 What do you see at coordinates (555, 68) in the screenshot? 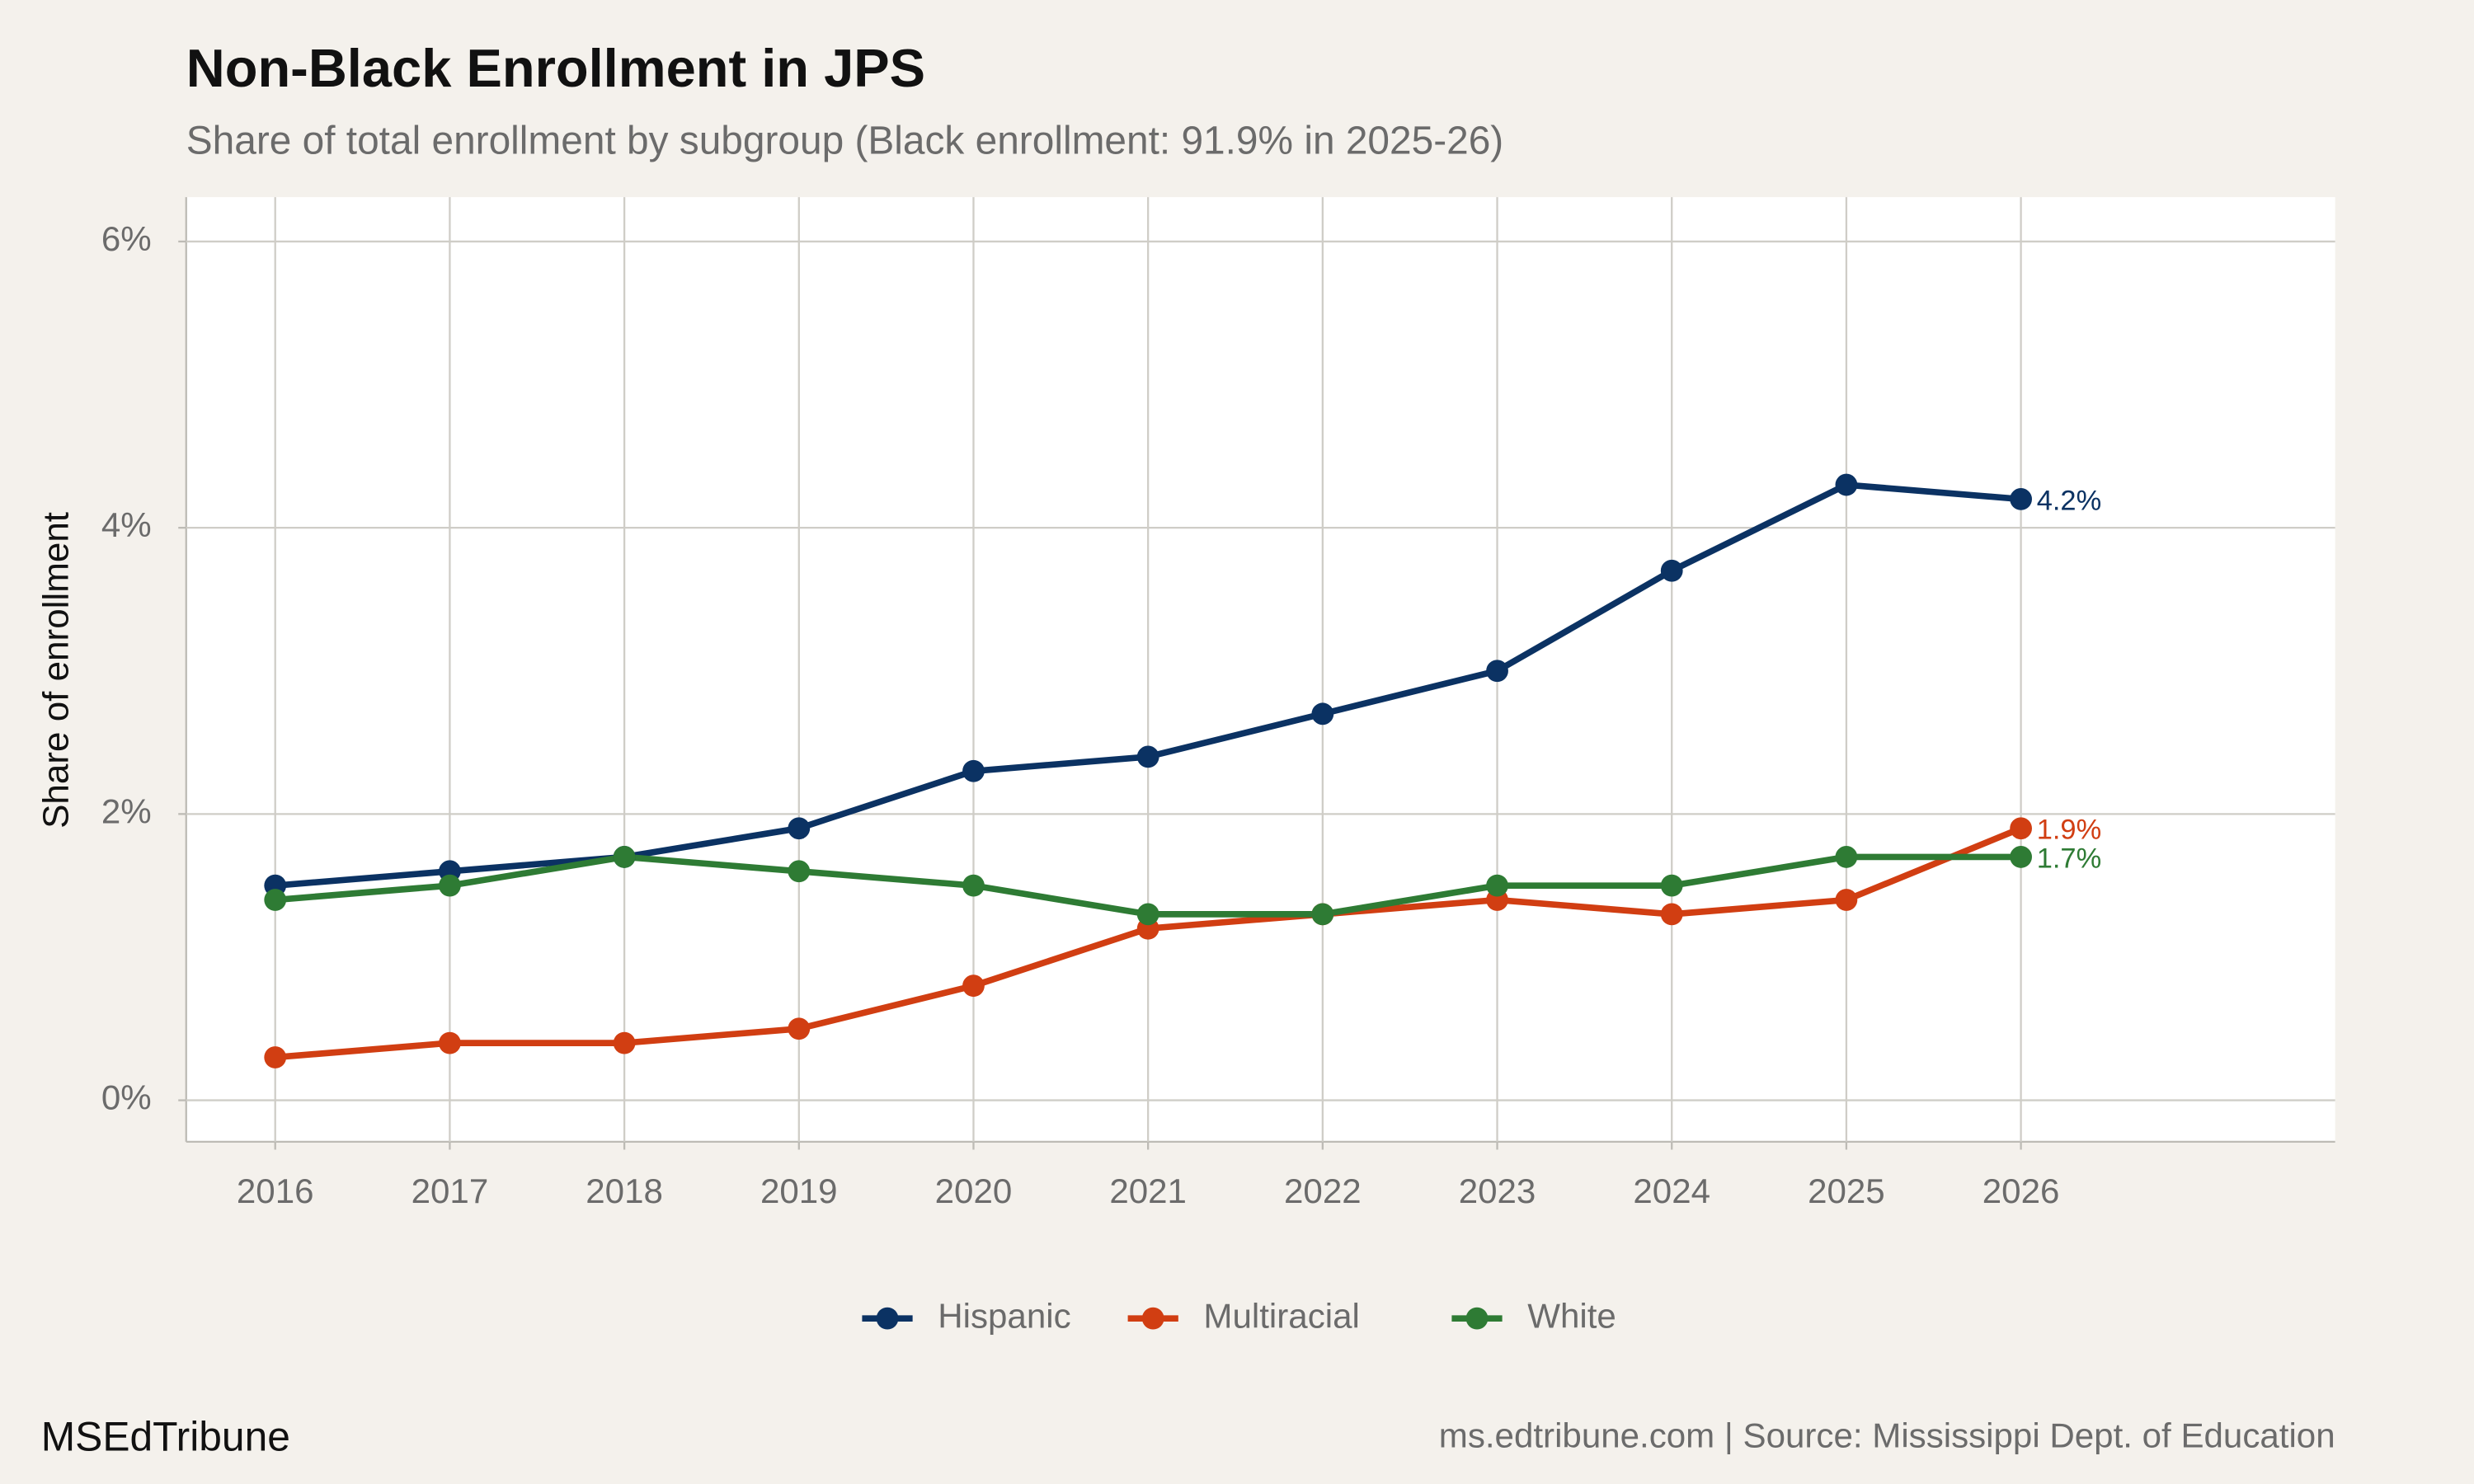
I see `chart-title: Non-Black Enrollment in JPS` at bounding box center [555, 68].